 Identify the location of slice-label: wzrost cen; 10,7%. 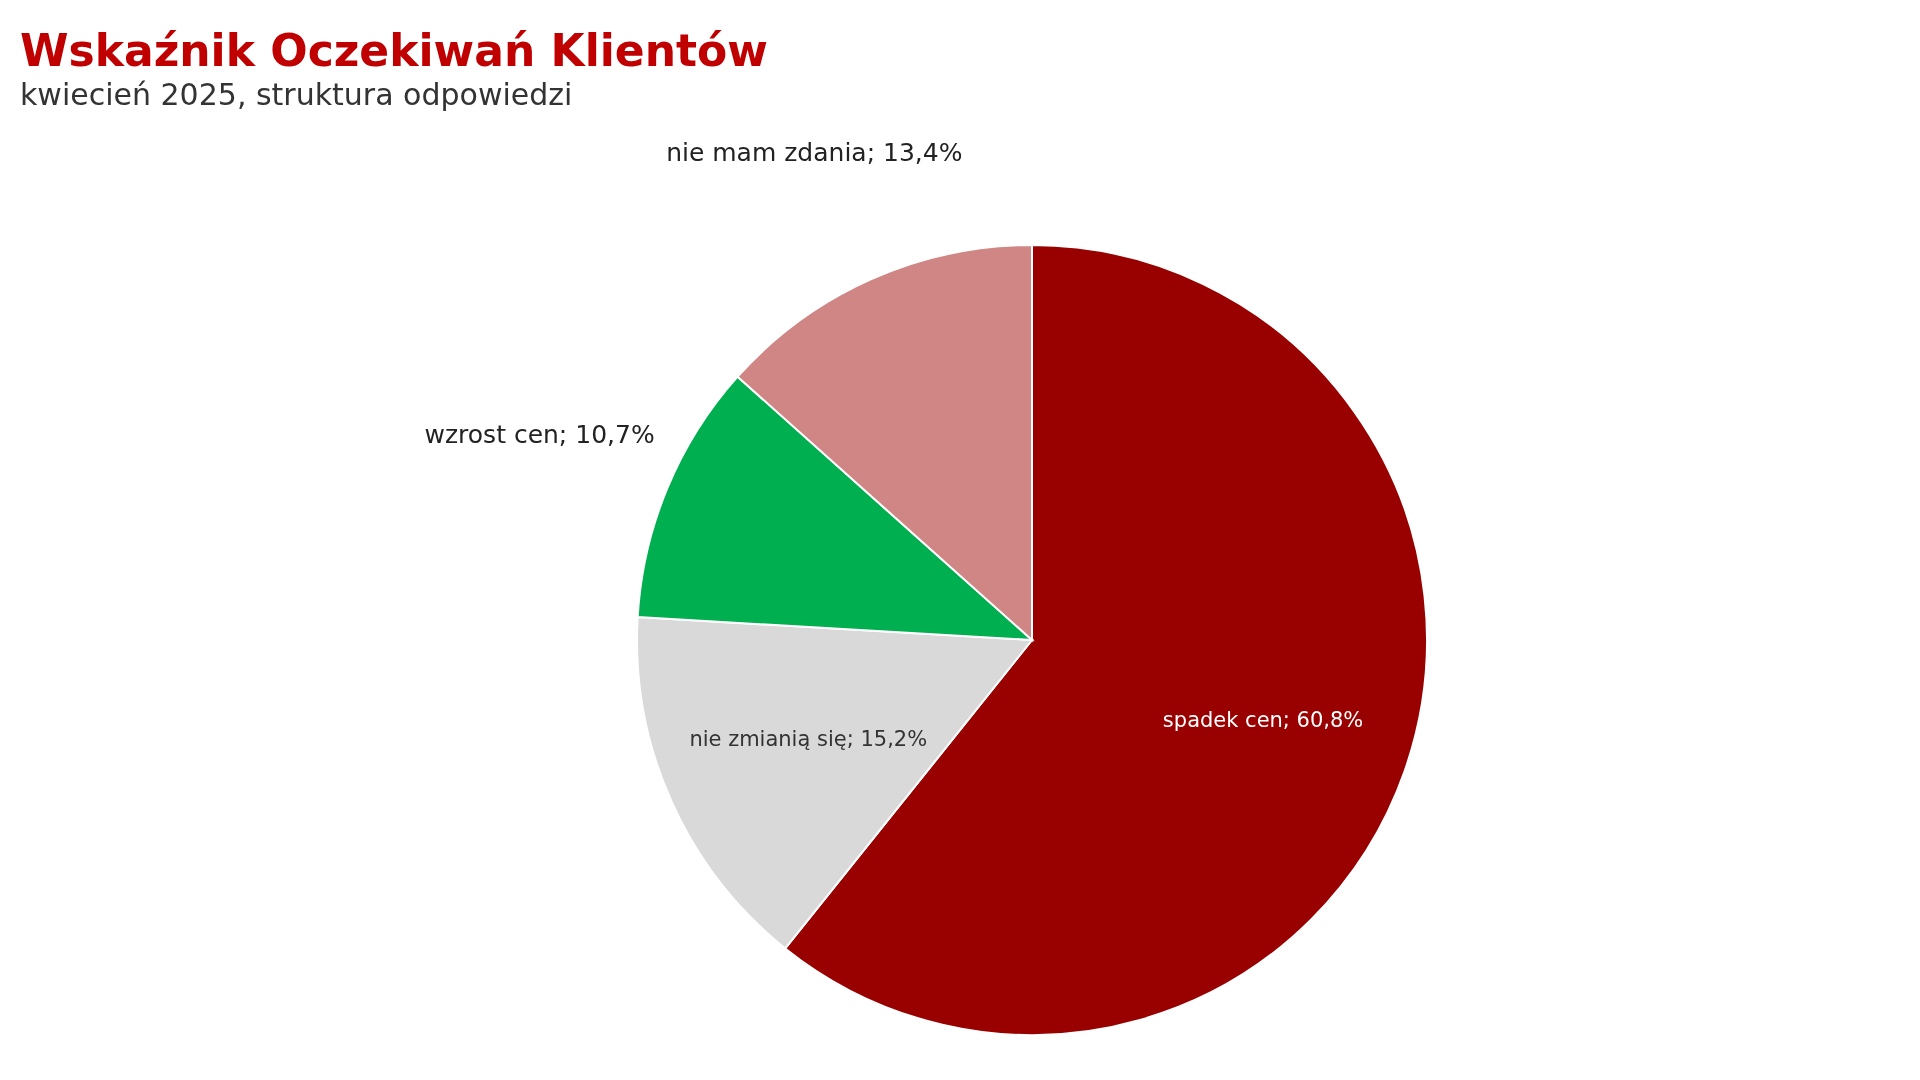
(539, 435).